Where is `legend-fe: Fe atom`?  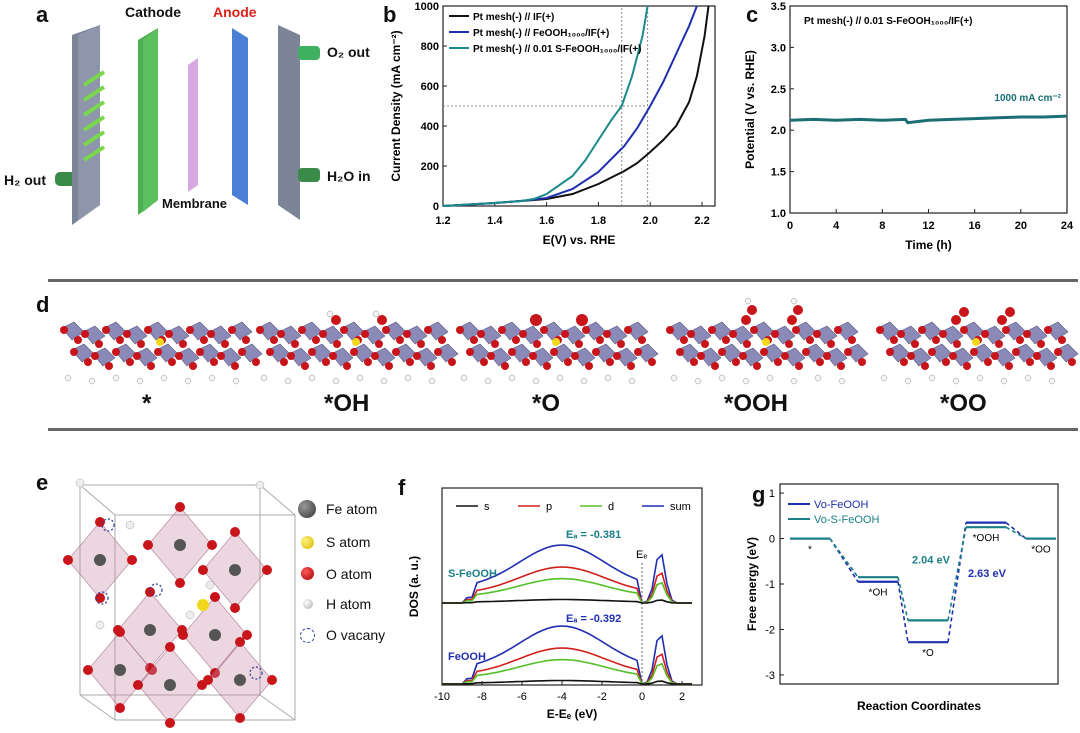
legend-fe: Fe atom is located at coordinates (352, 509).